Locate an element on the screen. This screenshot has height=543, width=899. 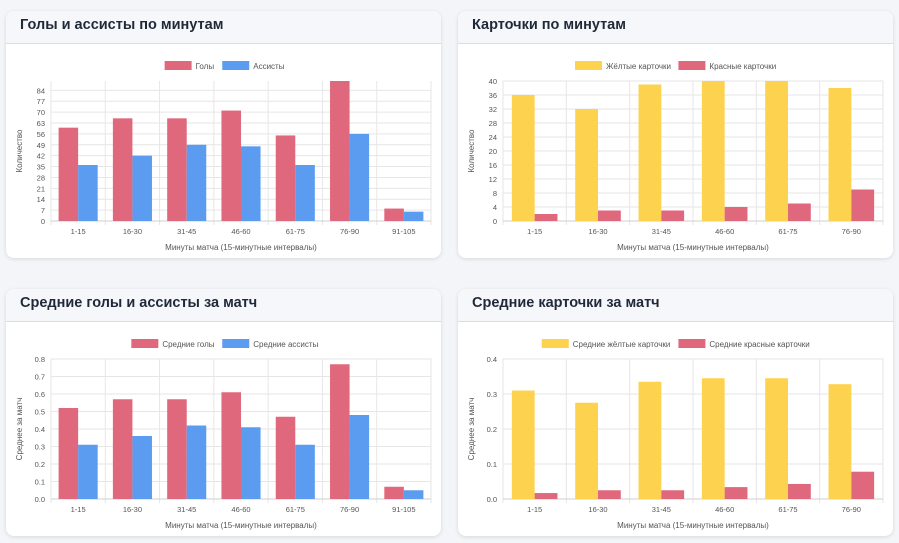
card-title: Средние голы и ассисты за матч is located at coordinates (223, 305).